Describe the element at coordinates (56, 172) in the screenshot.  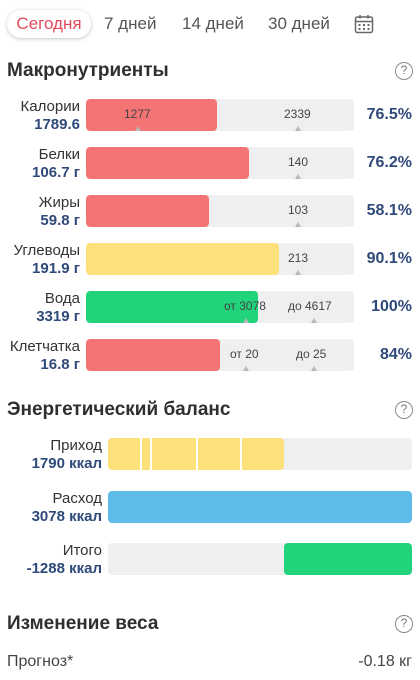
I see `macro-value: 106.7 г` at that location.